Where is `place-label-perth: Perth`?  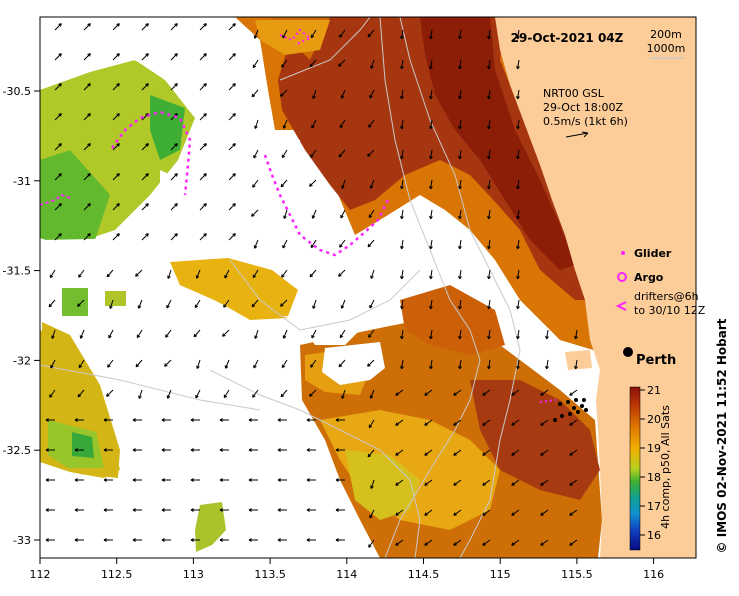
place-label-perth: Perth is located at coordinates (656, 360).